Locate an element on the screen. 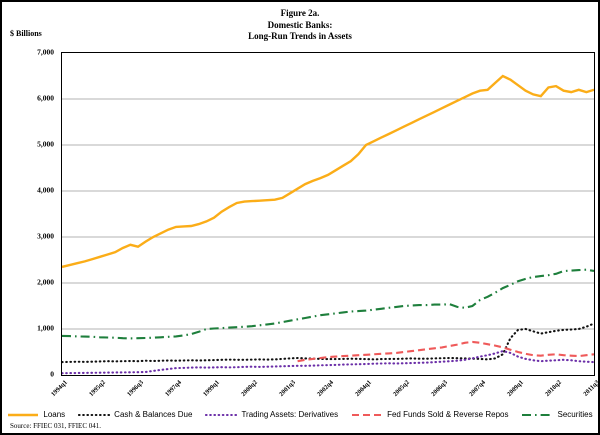 This screenshot has width=600, height=435. chart-title-line-2: Domestic Banks: is located at coordinates (300, 24).